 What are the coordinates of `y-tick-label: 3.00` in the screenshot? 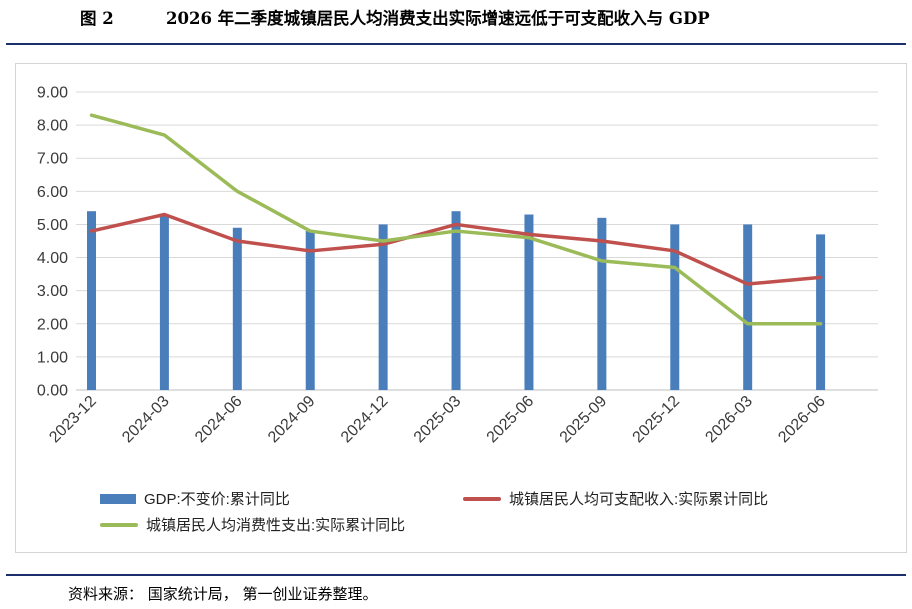 It's located at (52, 291).